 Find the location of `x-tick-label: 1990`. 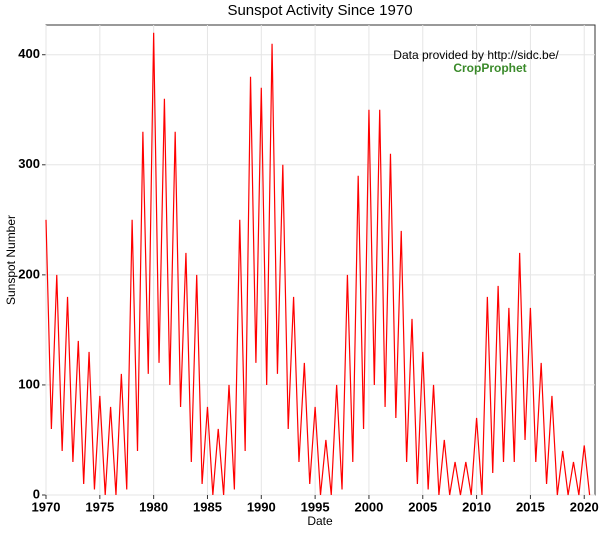

x-tick-label: 1990 is located at coordinates (261, 506).